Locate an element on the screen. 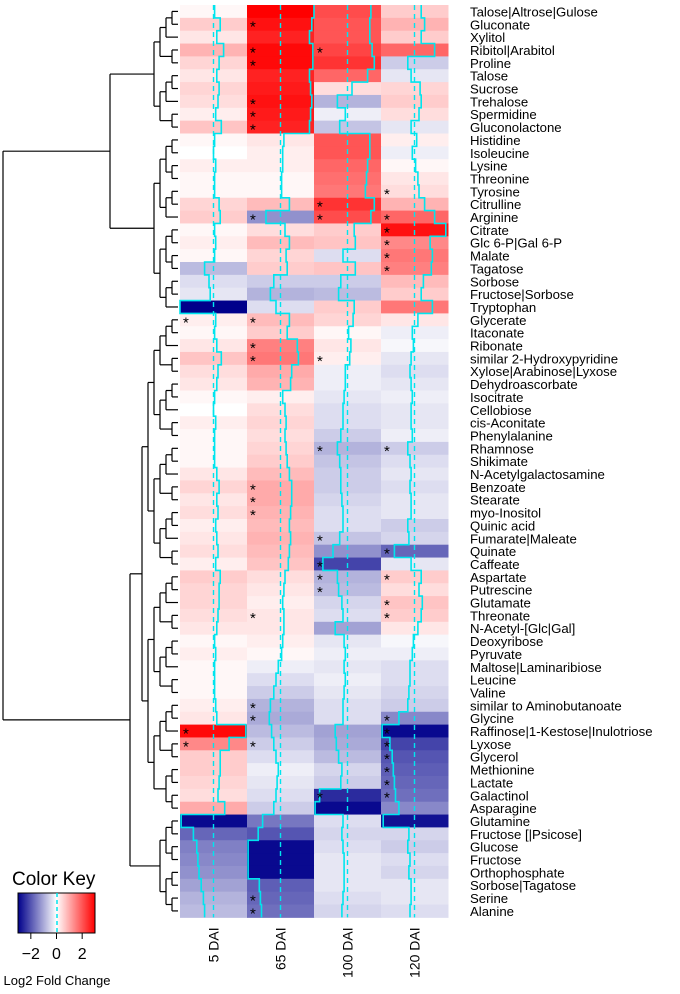 This screenshot has height=994, width=680. row-label: Lyxose is located at coordinates (490, 744).